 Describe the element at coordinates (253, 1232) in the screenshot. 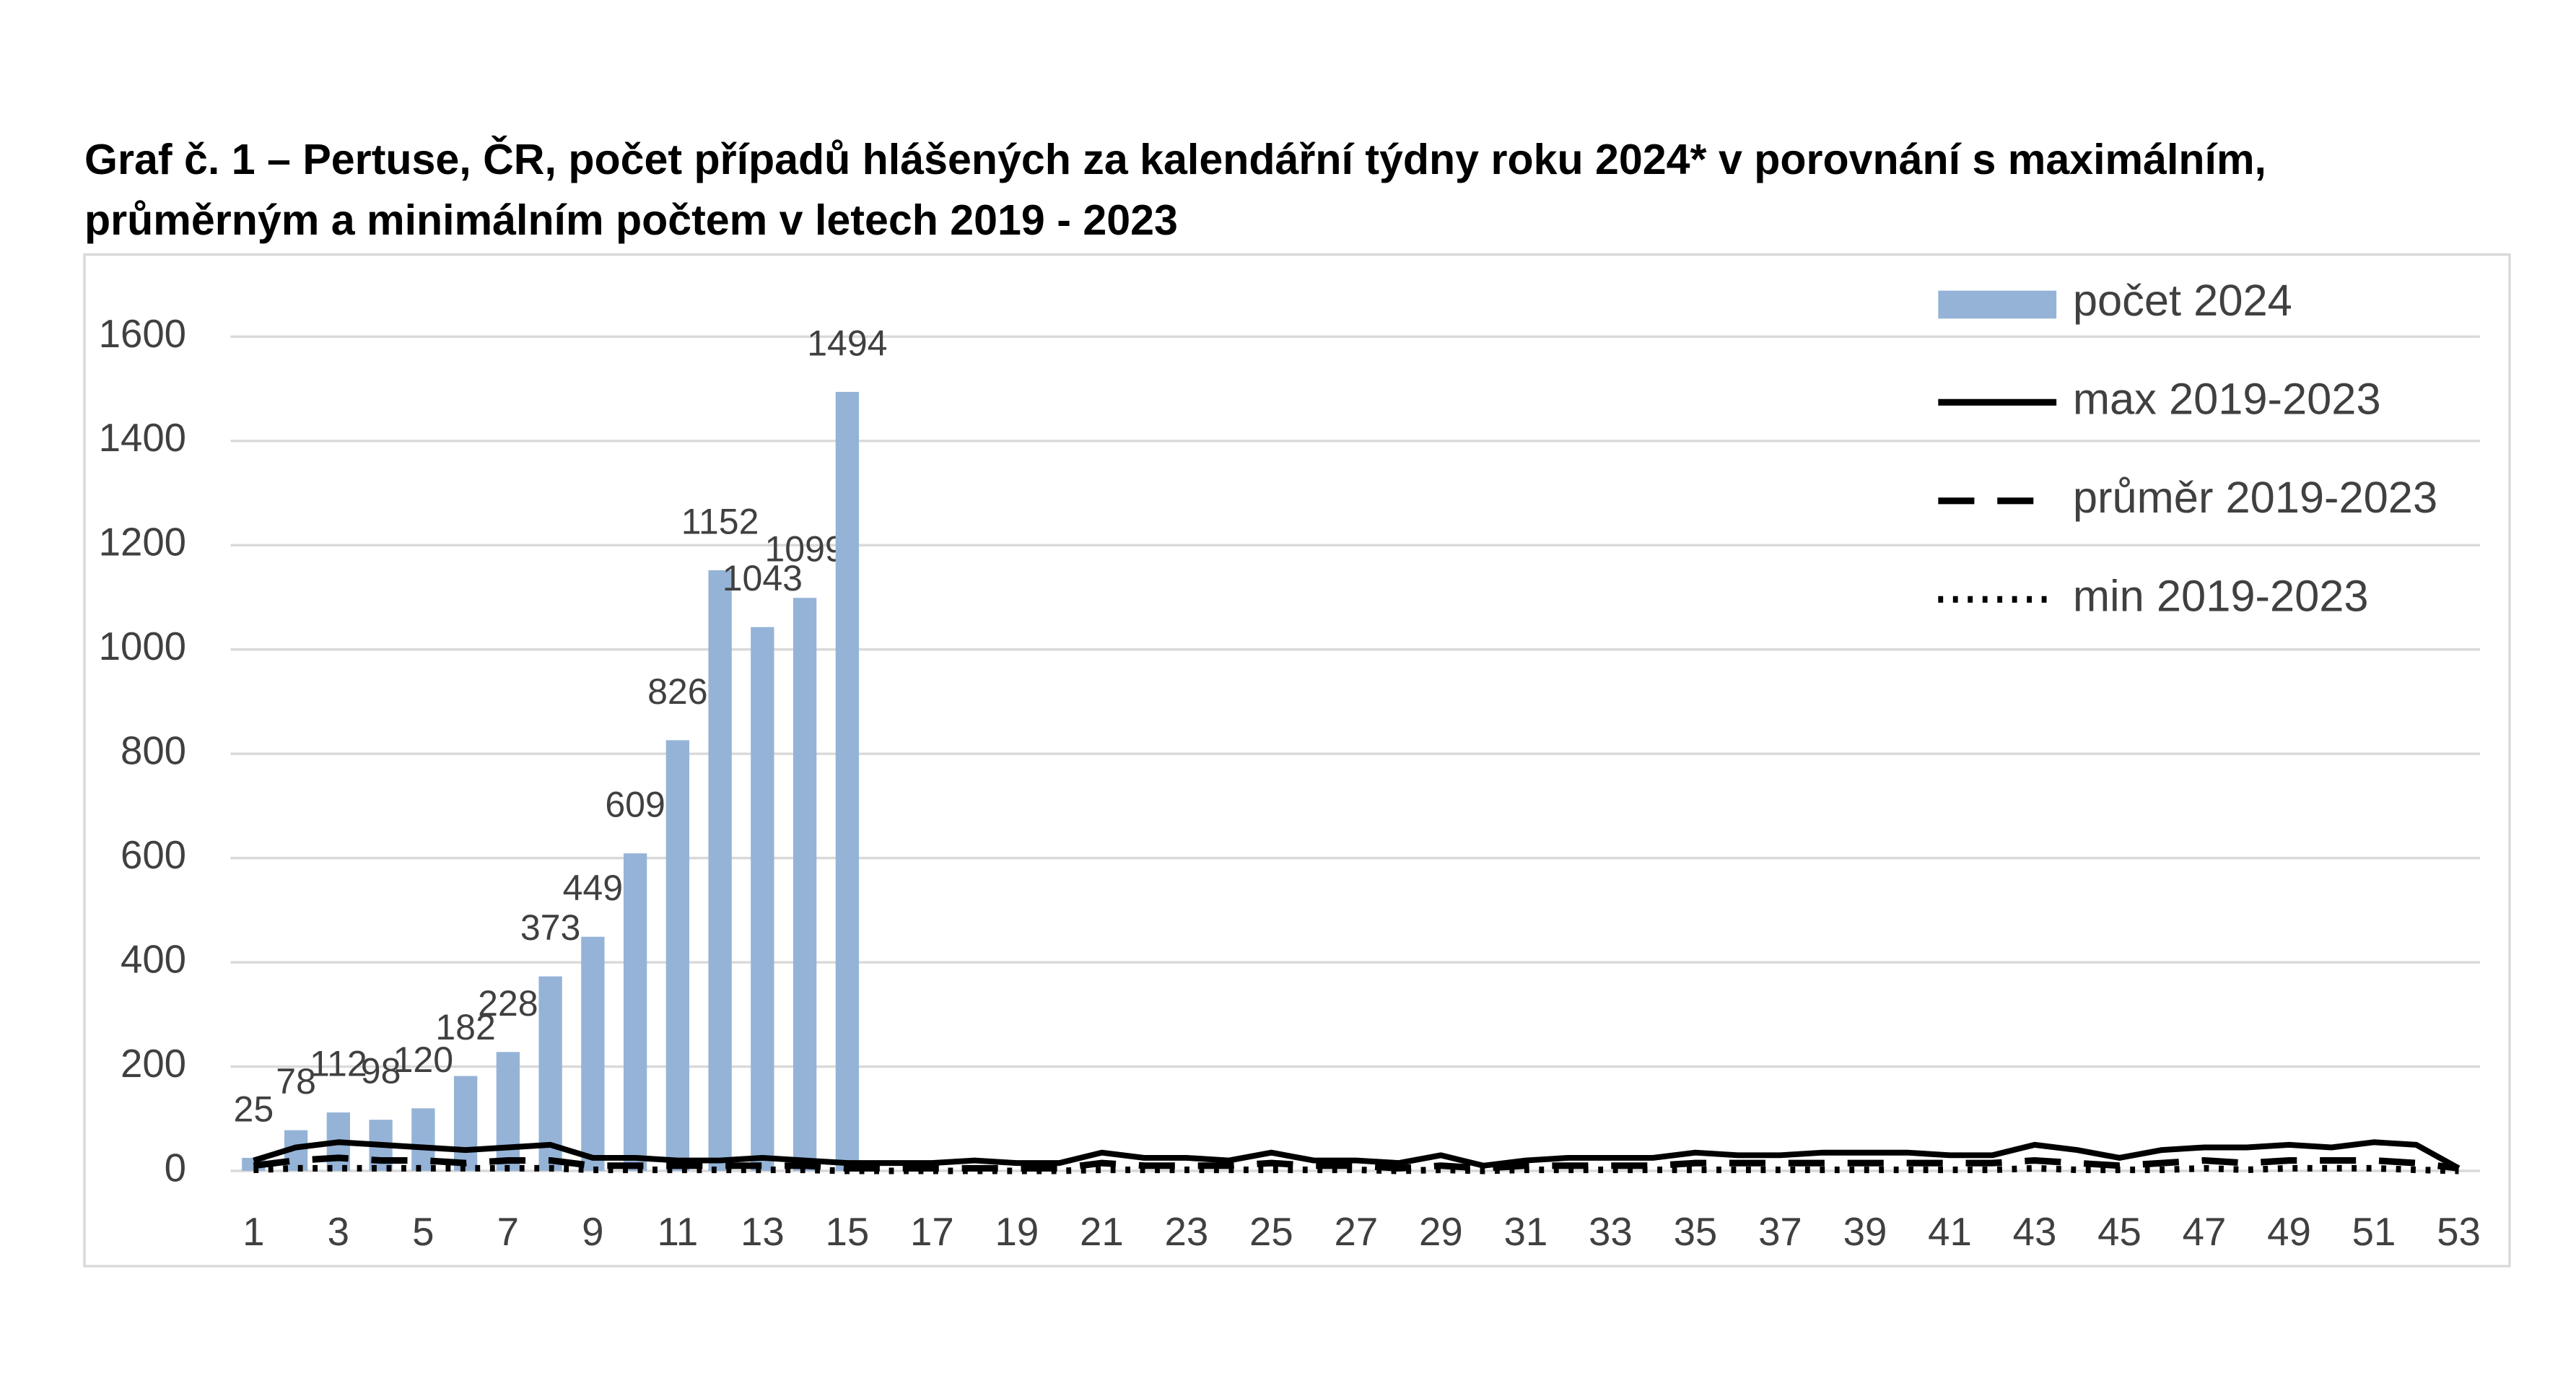

I see `x-tick-label: 1` at that location.